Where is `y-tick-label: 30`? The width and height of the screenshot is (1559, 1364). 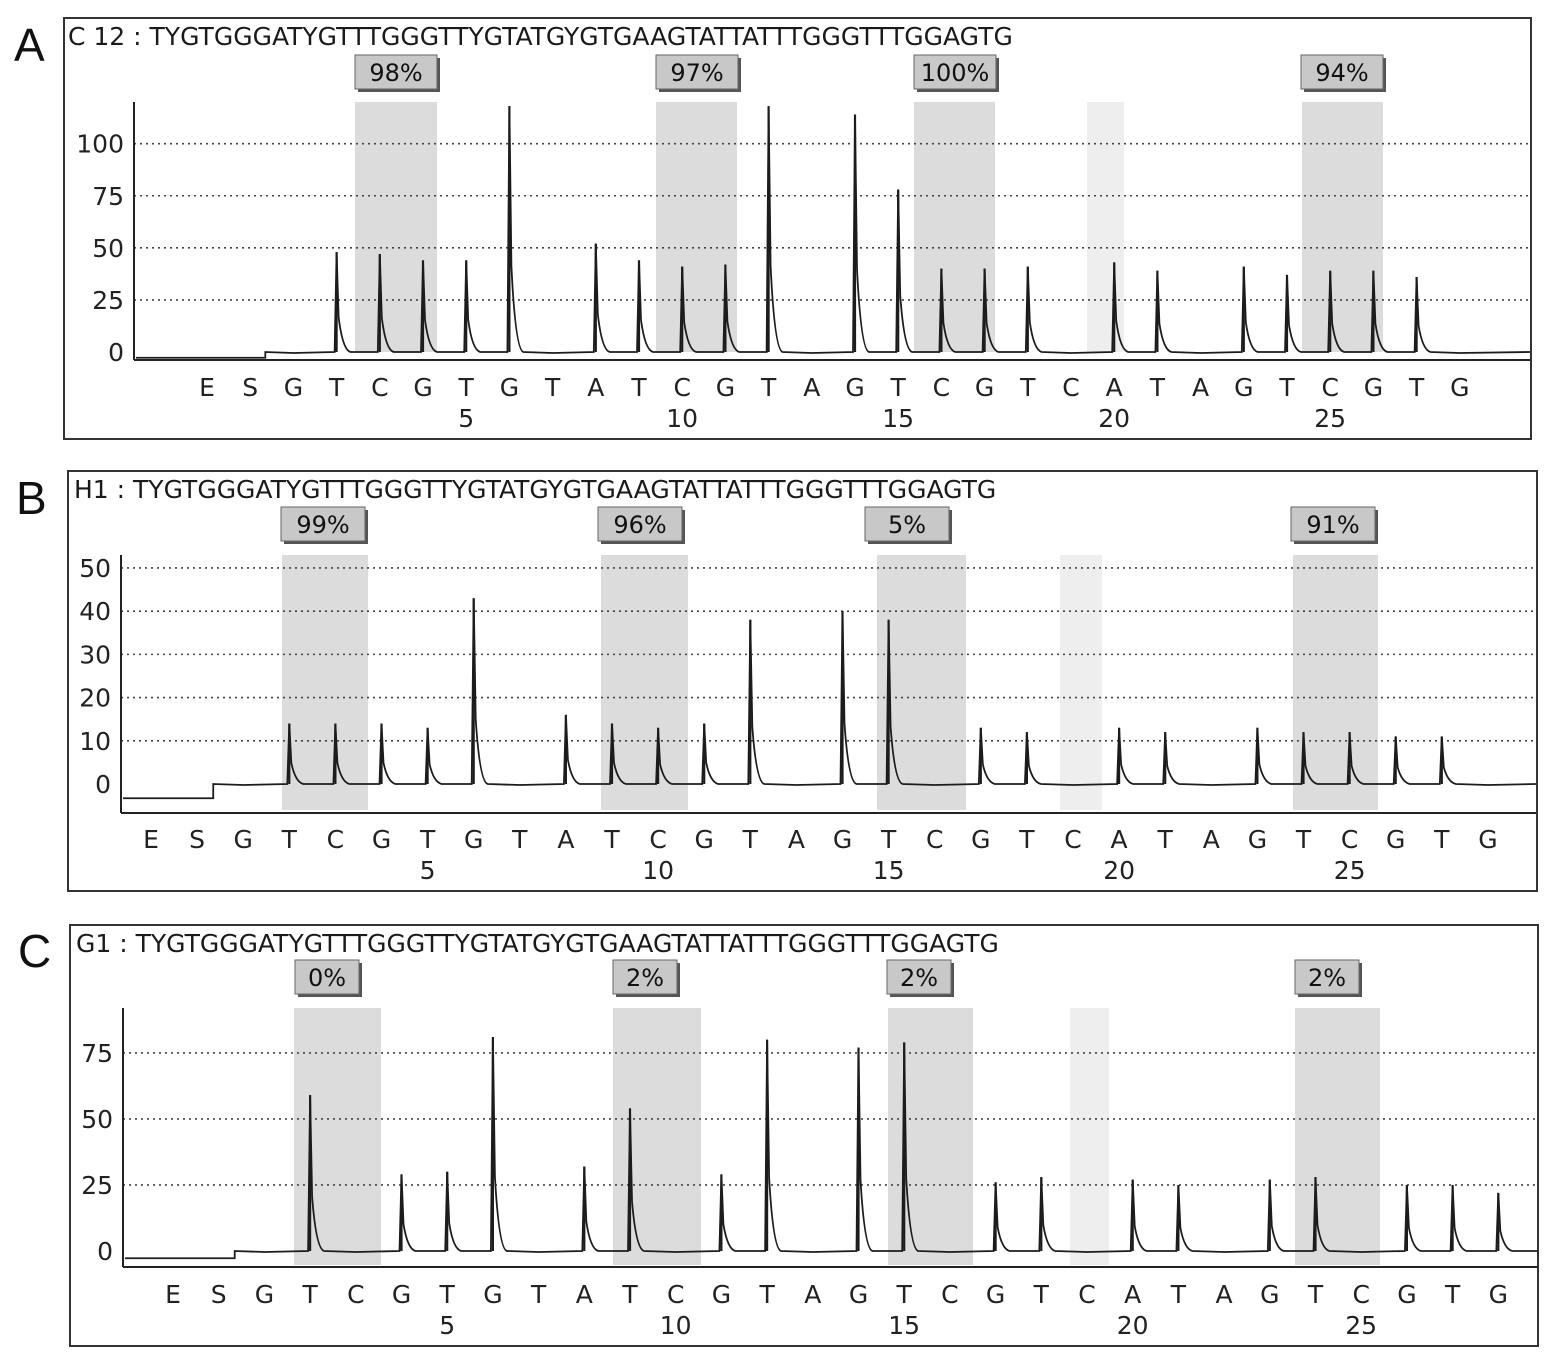 y-tick-label: 30 is located at coordinates (95, 654).